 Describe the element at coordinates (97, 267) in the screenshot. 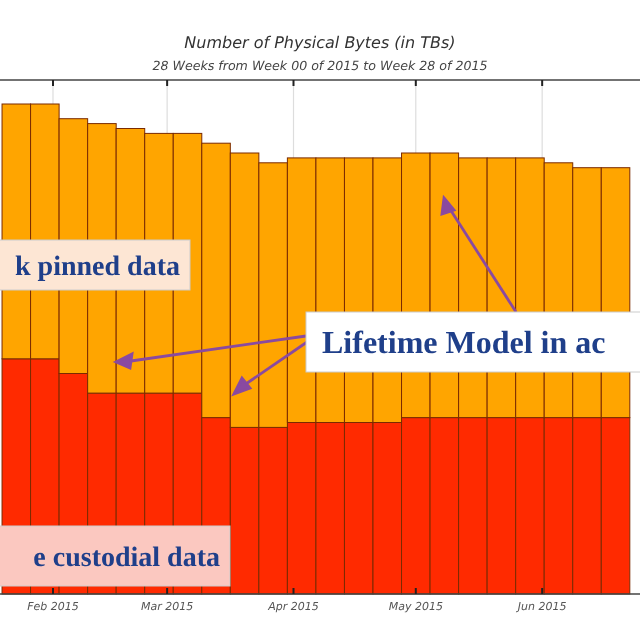

I see `annotation: k pinned data` at that location.